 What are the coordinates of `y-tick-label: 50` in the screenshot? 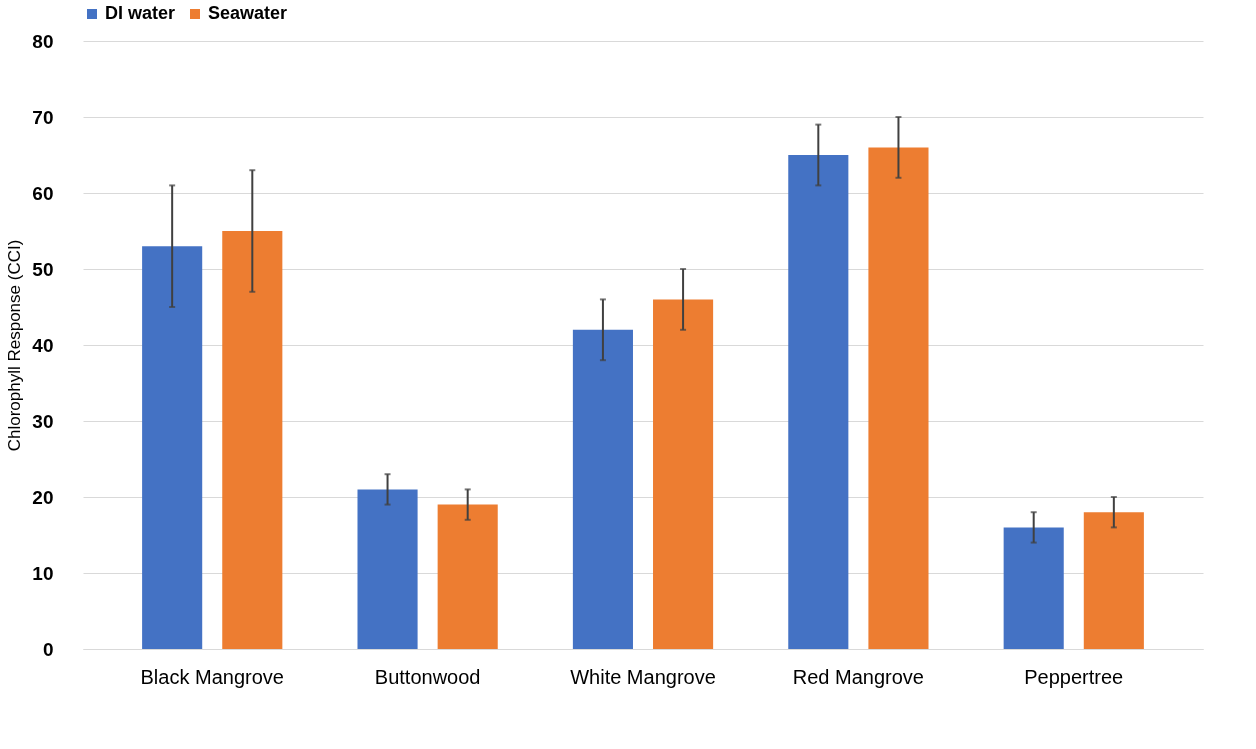 It's located at (43, 269).